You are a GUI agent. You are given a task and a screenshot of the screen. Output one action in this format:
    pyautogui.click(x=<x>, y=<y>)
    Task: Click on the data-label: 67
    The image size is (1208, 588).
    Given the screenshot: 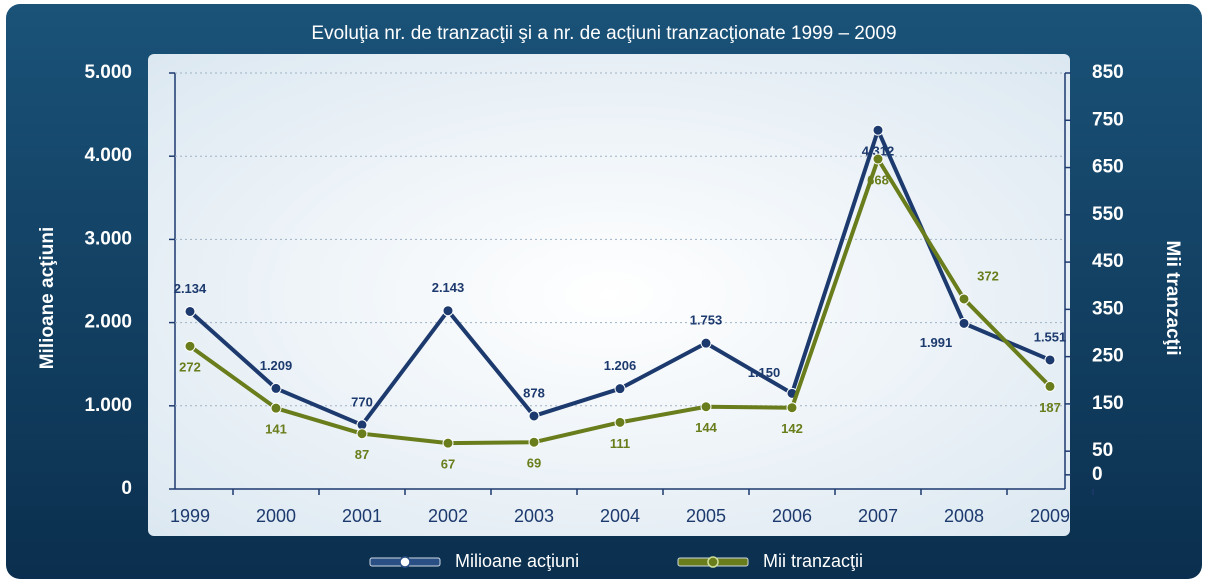 What is the action you would take?
    pyautogui.click(x=448, y=464)
    